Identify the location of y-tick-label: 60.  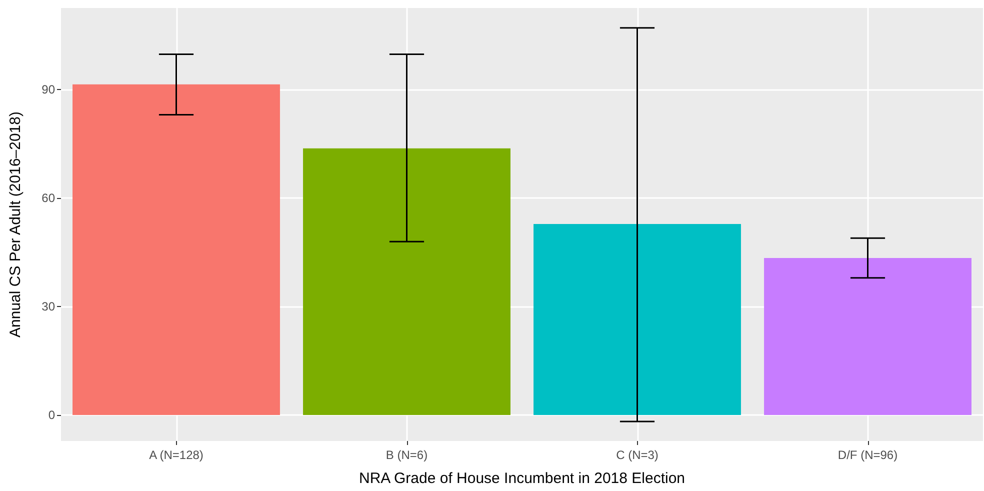
(49, 197).